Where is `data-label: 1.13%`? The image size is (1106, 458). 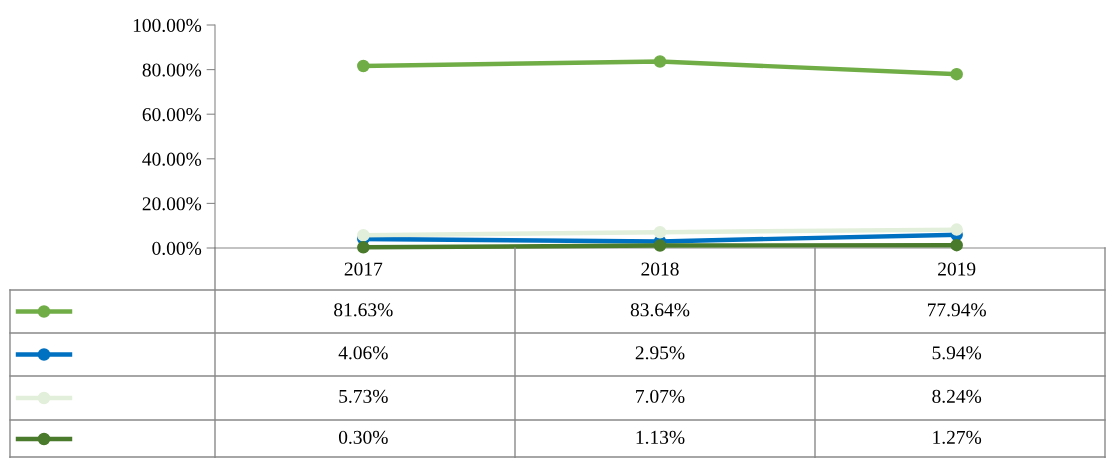
data-label: 1.13% is located at coordinates (660, 437).